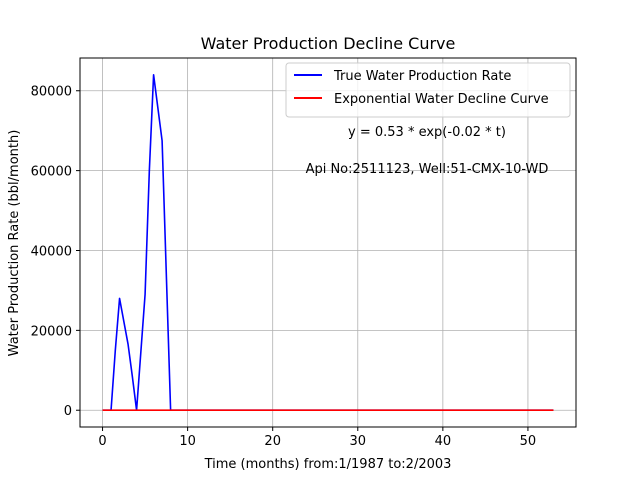 The image size is (640, 480). What do you see at coordinates (51, 251) in the screenshot?
I see `y-tick-label: 40000` at bounding box center [51, 251].